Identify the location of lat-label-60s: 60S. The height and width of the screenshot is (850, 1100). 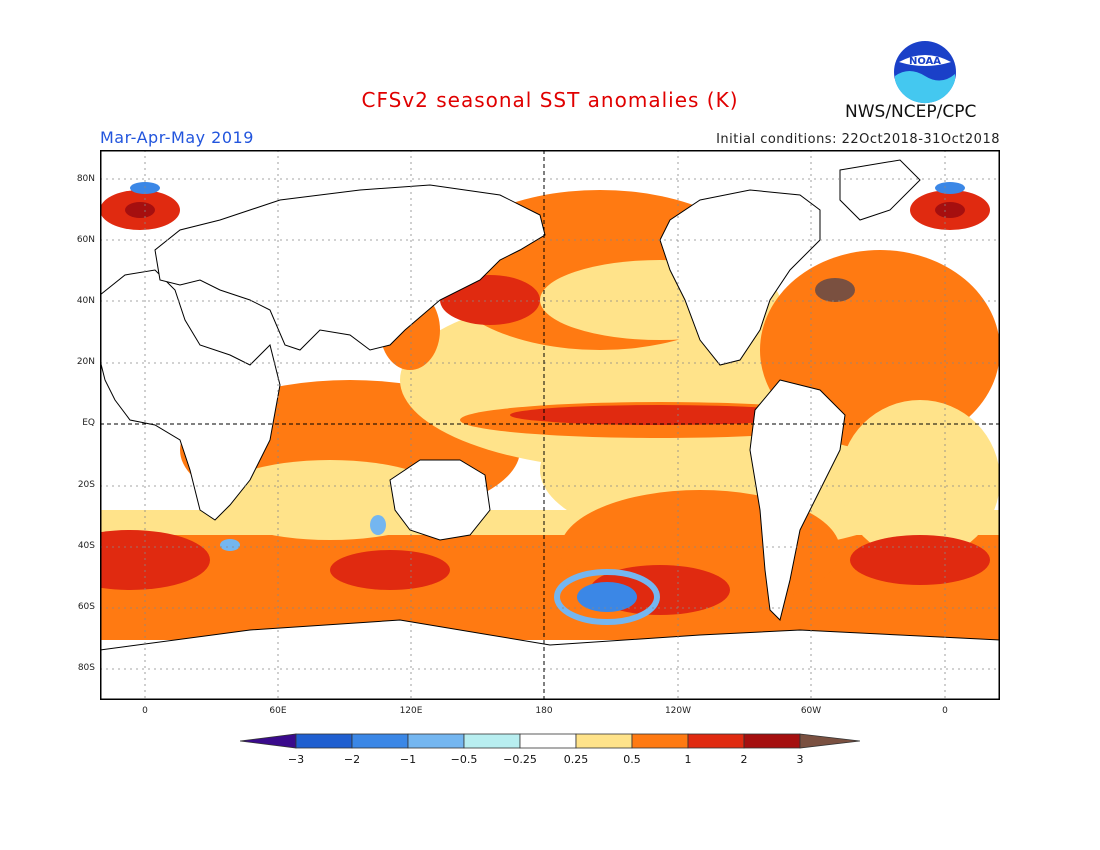
(86, 607).